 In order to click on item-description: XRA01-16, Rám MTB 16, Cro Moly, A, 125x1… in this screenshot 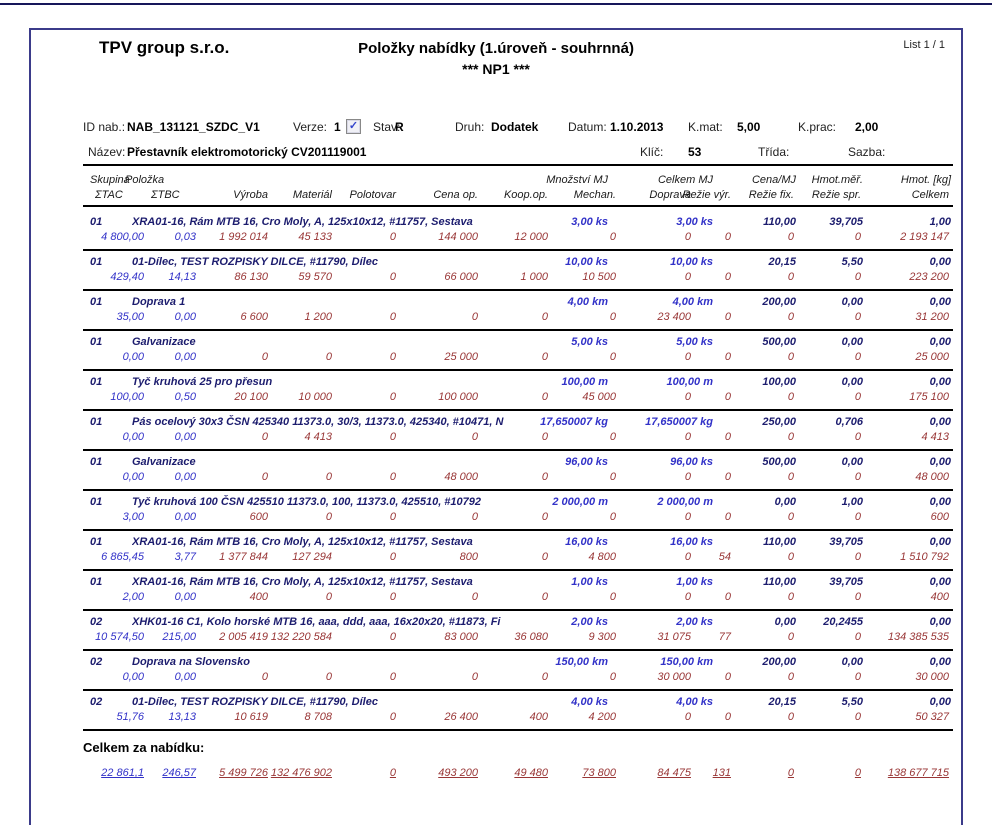, I will do `click(302, 222)`.